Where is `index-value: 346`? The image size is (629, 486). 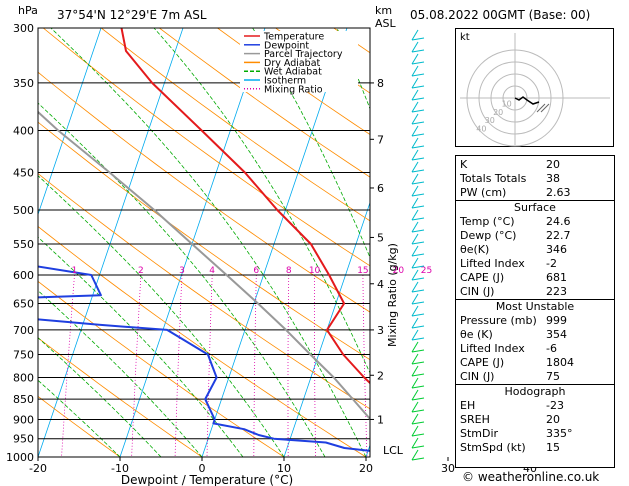
index-value: 346 is located at coordinates (556, 249).